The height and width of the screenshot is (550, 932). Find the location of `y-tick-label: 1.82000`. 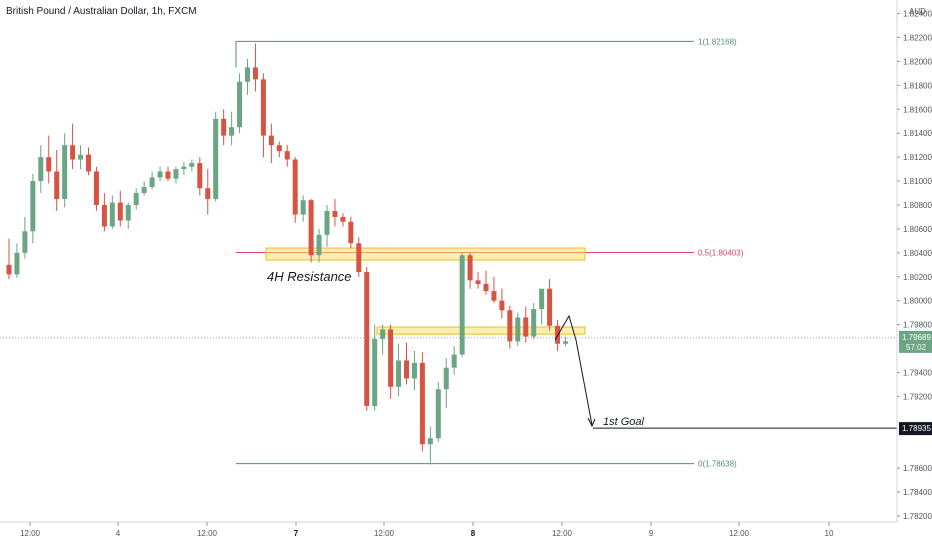

y-tick-label: 1.82000 is located at coordinates (917, 61).